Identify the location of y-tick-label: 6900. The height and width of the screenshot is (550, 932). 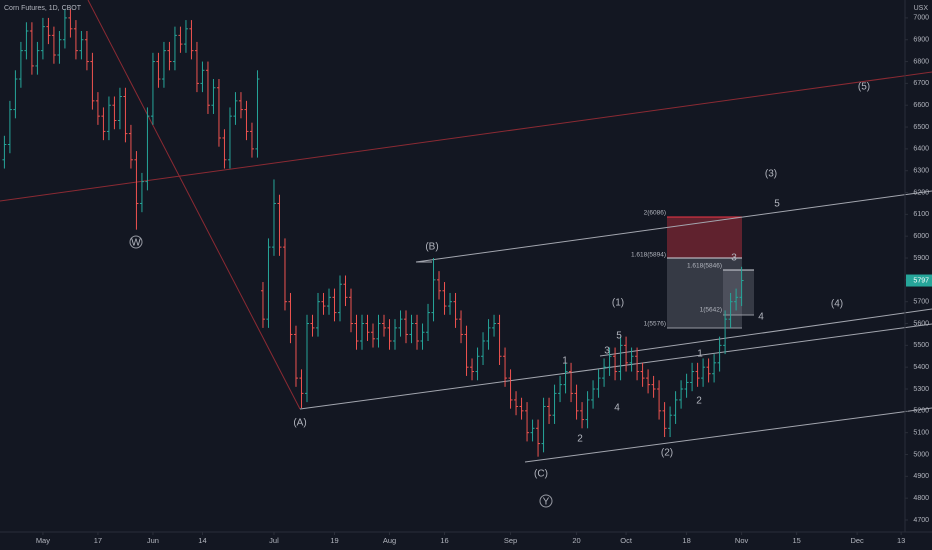
(921, 40).